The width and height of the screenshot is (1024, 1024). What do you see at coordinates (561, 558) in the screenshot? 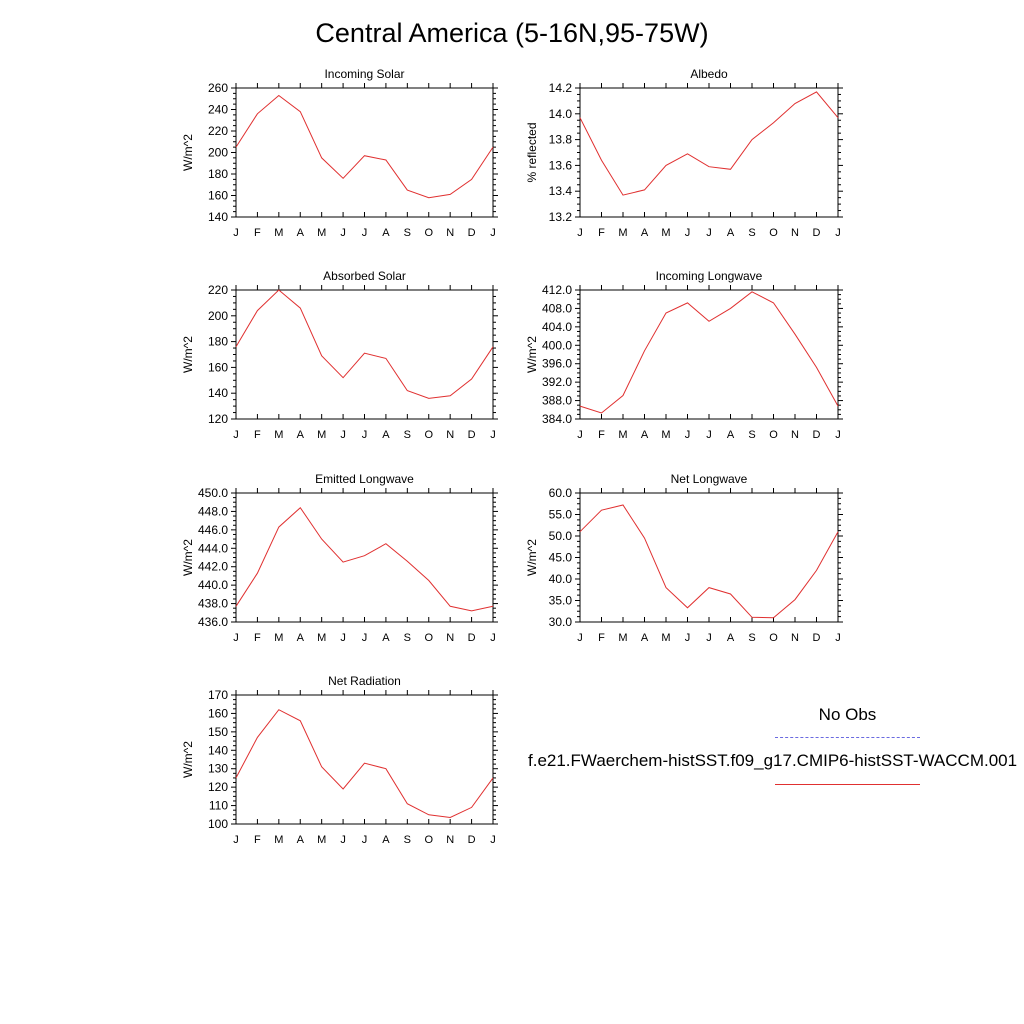
I see `y-tick-label: 45.0` at bounding box center [561, 558].